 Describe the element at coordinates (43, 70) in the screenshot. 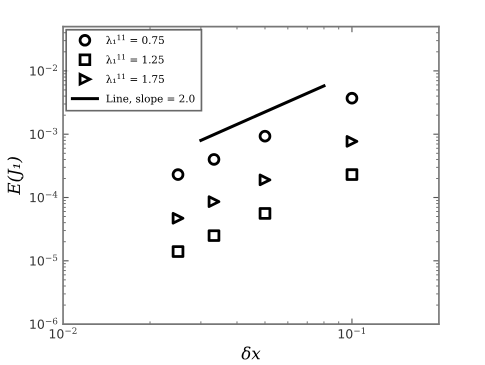

I see `y-tick-label: 10$^{−2}$` at that location.